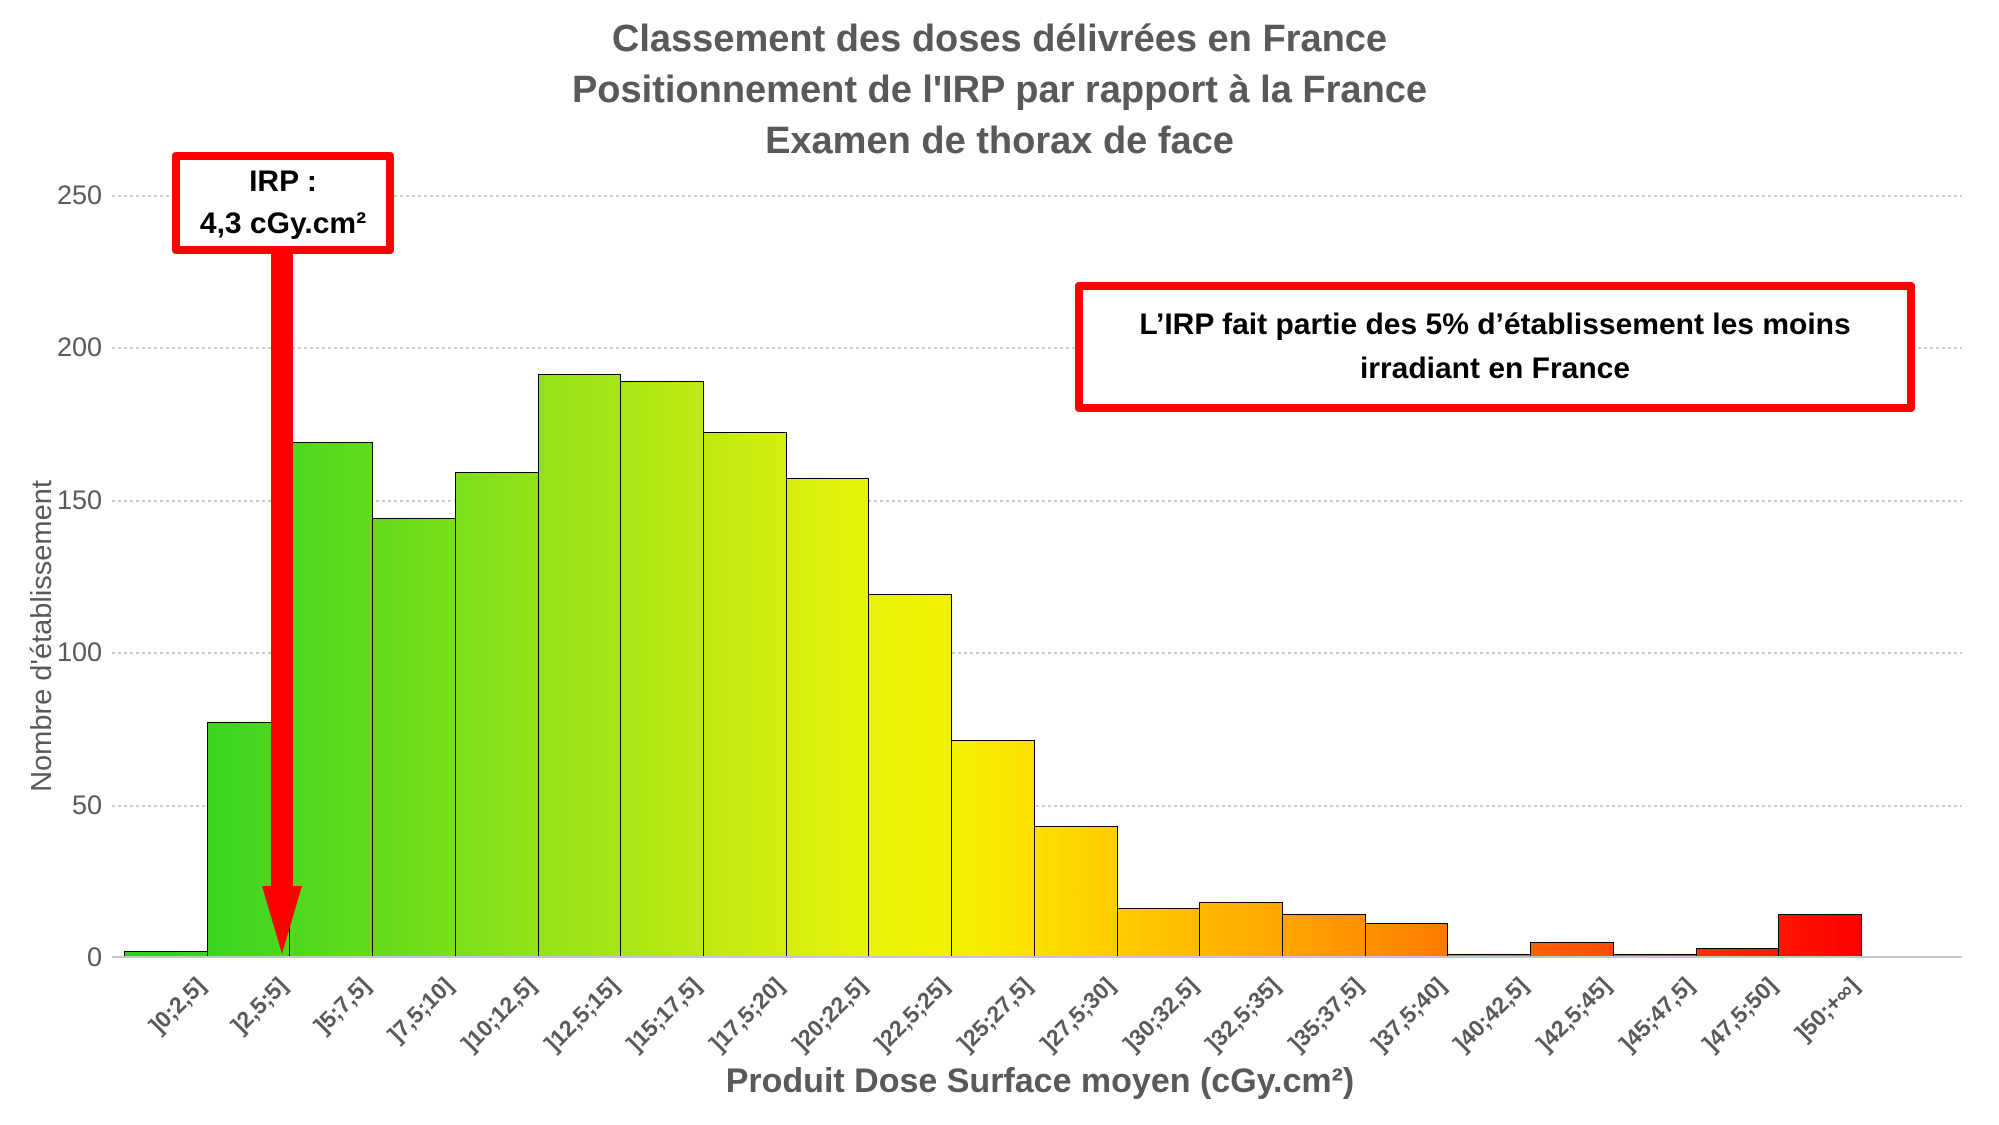  Describe the element at coordinates (664, 1014) in the screenshot. I see `x-tick-label: ]15;17,5]` at that location.